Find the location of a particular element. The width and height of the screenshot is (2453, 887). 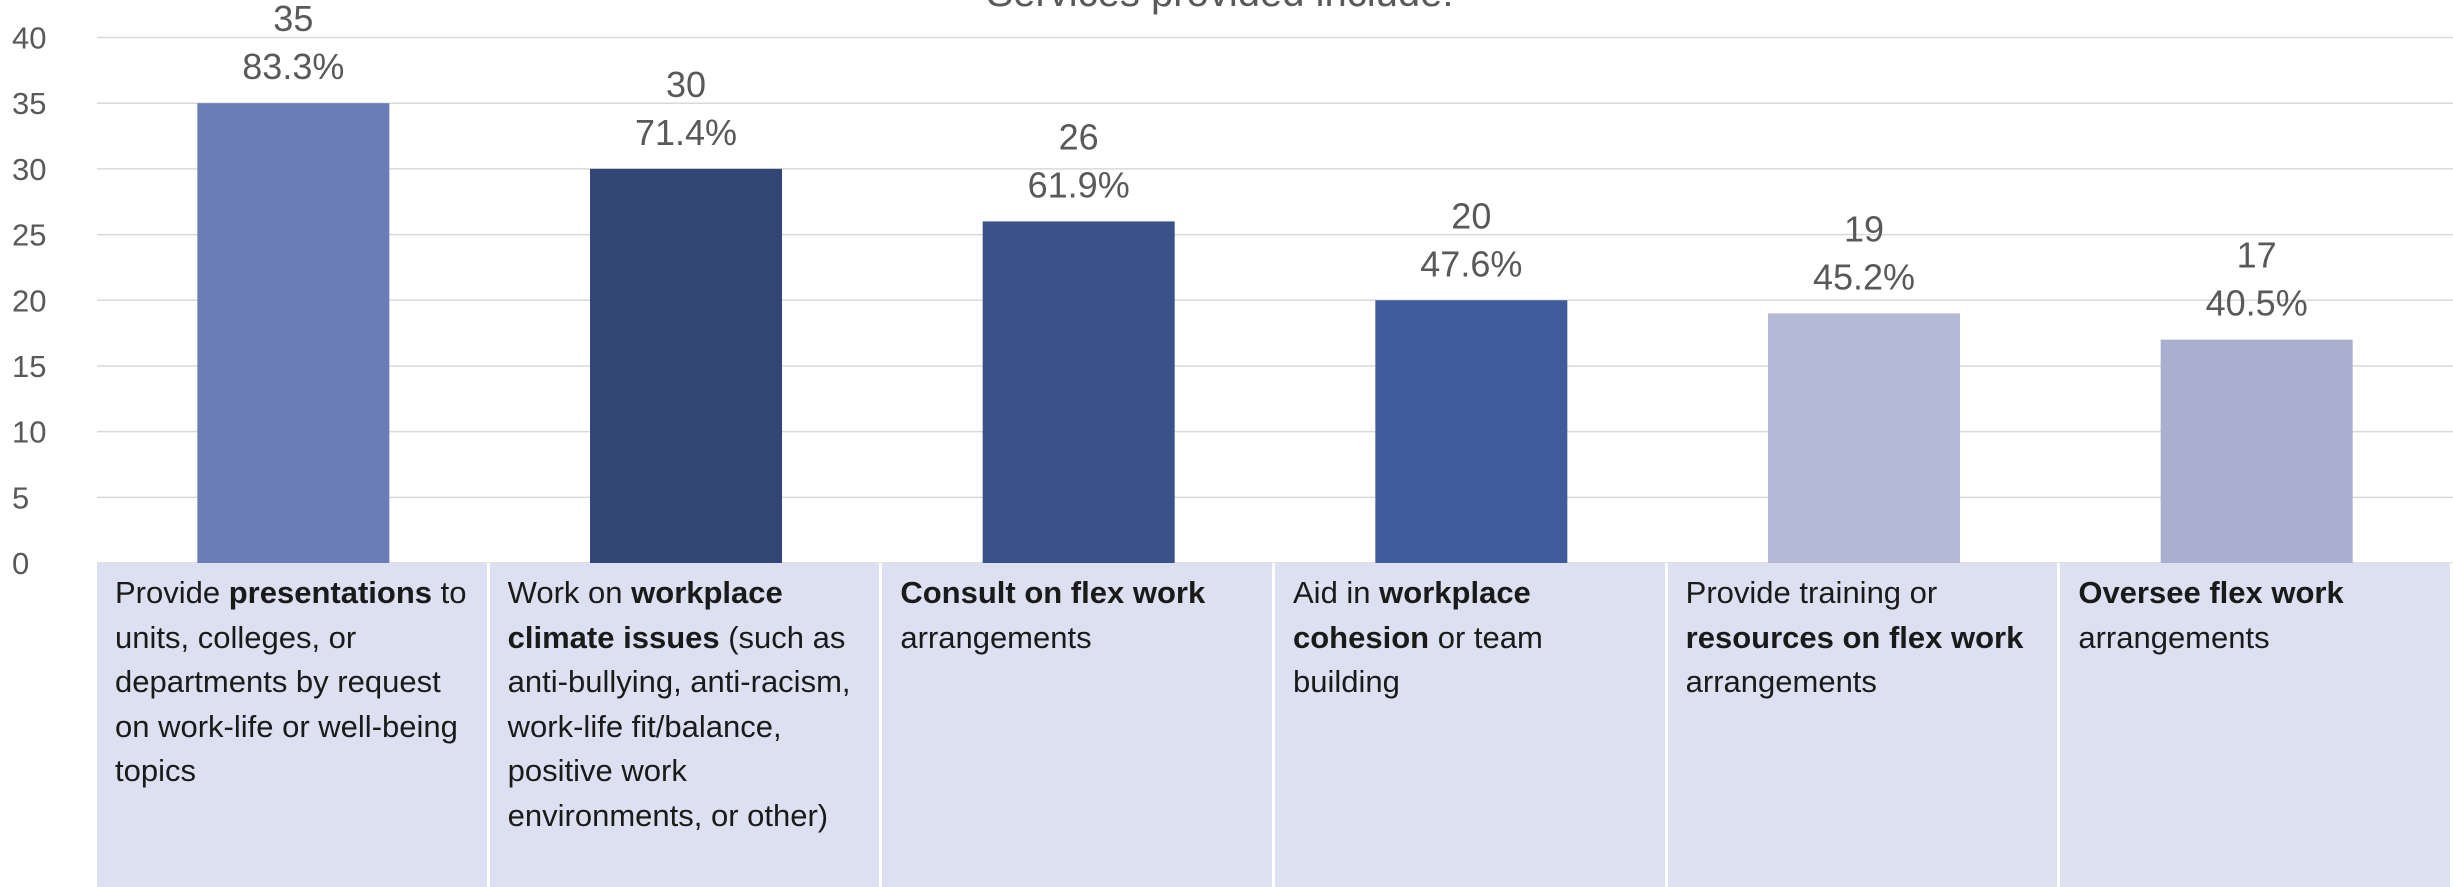

value-label: 20 is located at coordinates (1471, 215).